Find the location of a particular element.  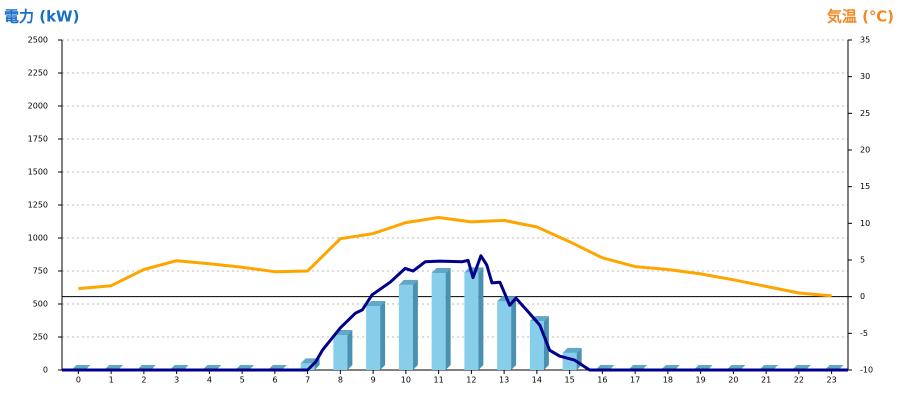

y2-tick-label: 25 is located at coordinates (865, 113).